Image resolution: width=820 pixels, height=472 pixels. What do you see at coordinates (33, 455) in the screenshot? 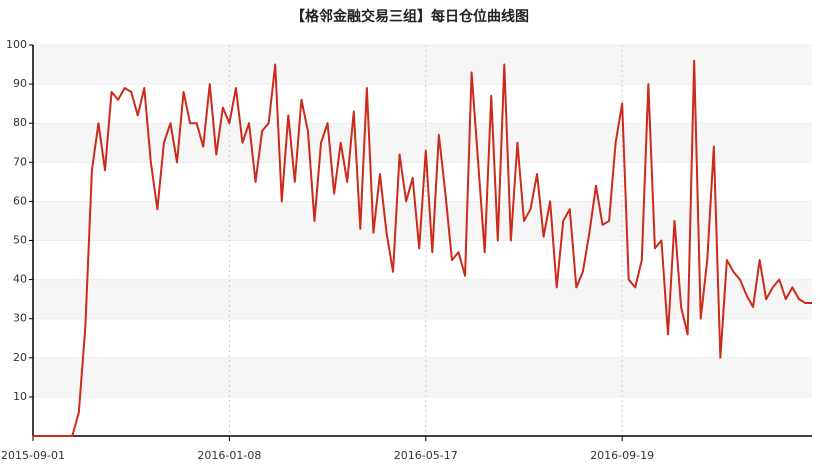
I see `x-tick-label: 2015-09-01` at bounding box center [33, 455].